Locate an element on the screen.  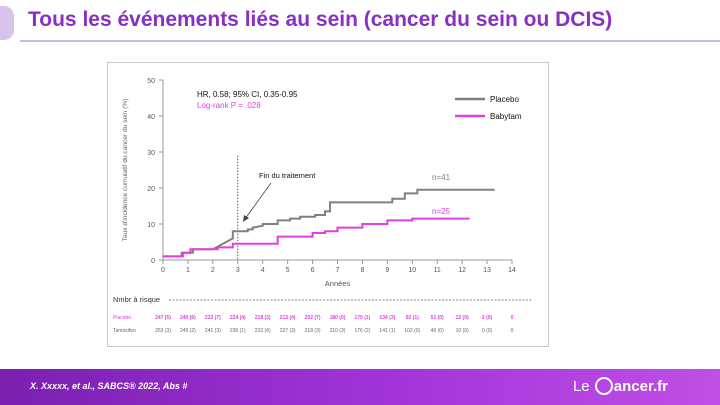
risk-cell: 170 (1) is located at coordinates (363, 318).